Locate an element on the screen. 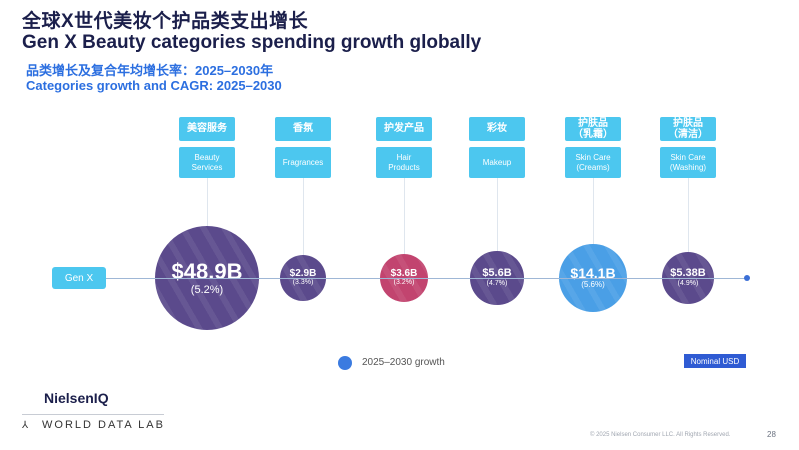  legend-dot is located at coordinates (345, 363).